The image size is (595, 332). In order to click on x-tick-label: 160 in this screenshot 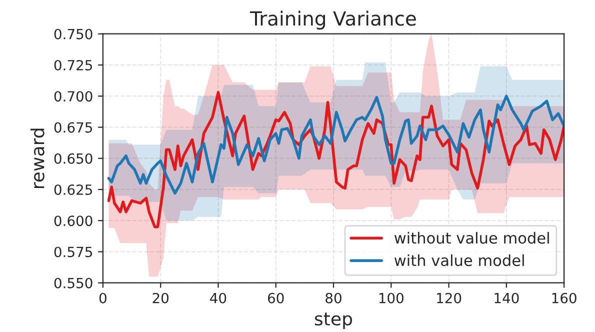, I will do `click(564, 298)`.